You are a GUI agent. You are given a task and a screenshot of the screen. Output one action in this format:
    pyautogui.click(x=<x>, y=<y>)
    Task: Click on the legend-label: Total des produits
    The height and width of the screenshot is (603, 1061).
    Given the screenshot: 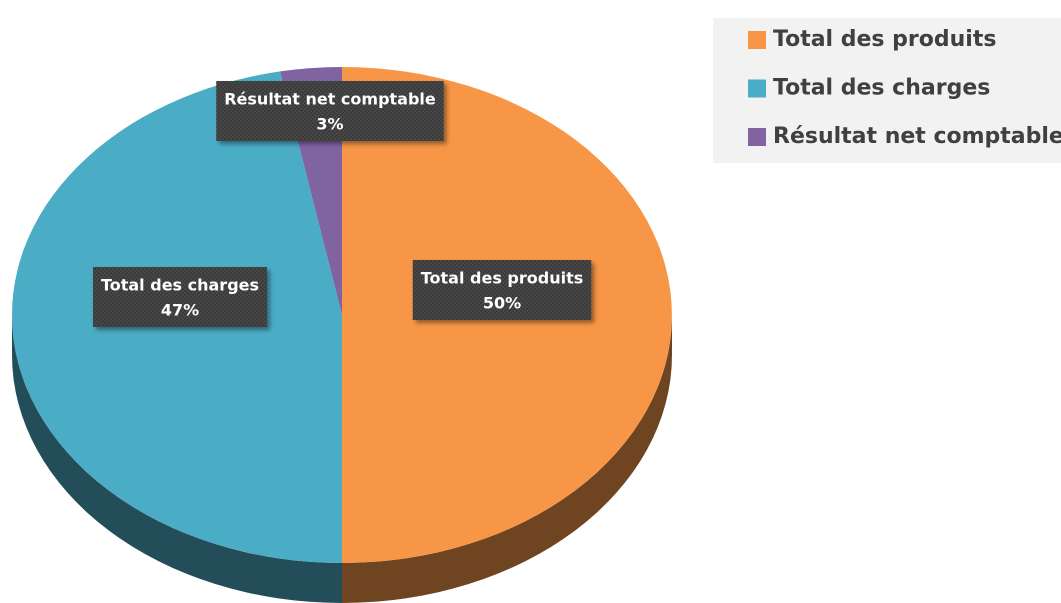 What is the action you would take?
    pyautogui.click(x=884, y=39)
    